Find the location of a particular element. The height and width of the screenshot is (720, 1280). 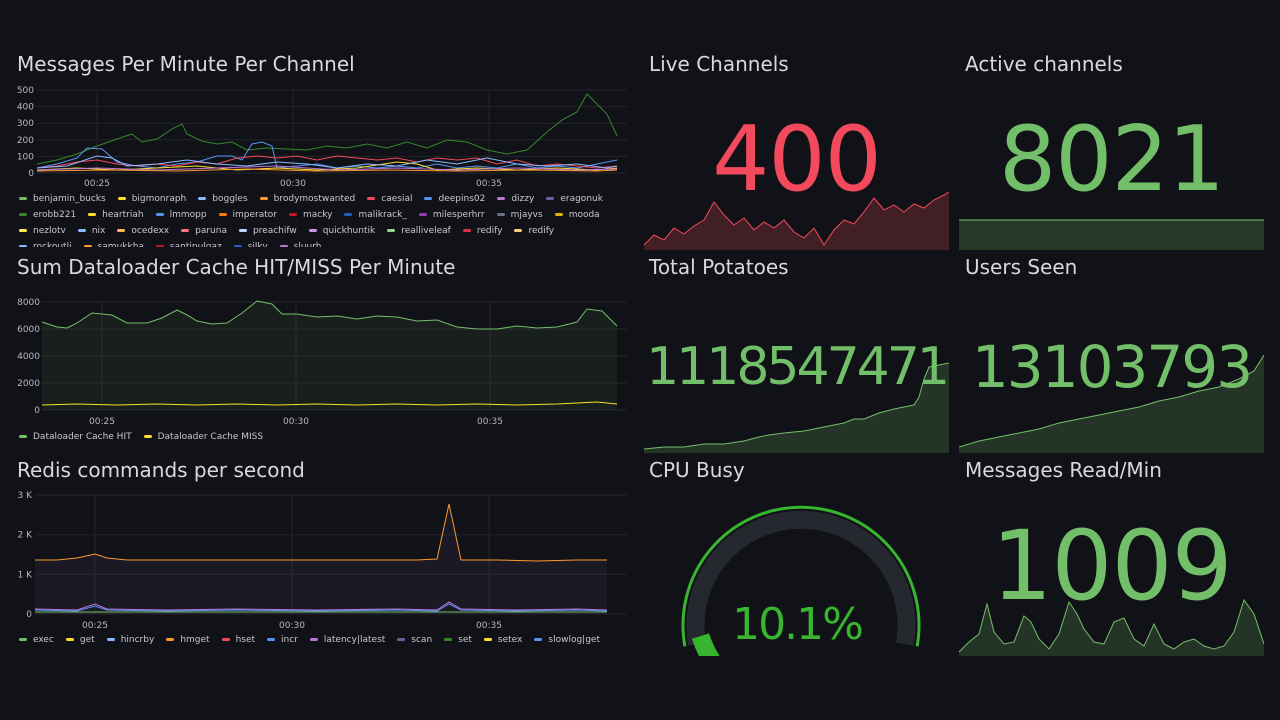

stat-value: 1009 is located at coordinates (1111, 566).